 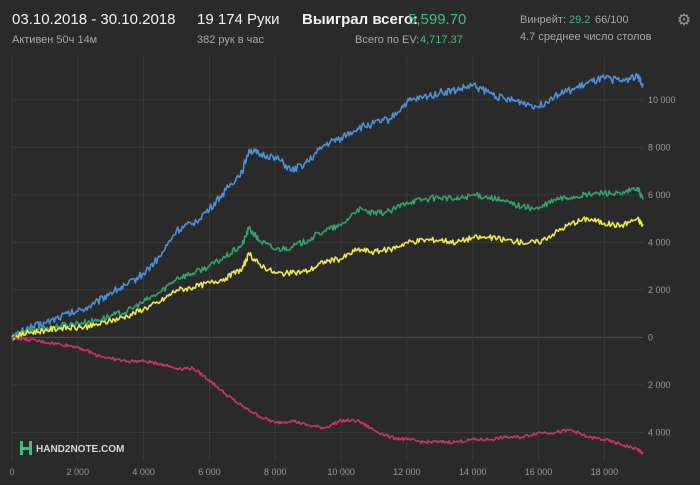 What do you see at coordinates (11, 472) in the screenshot?
I see `x-tick-label: 0` at bounding box center [11, 472].